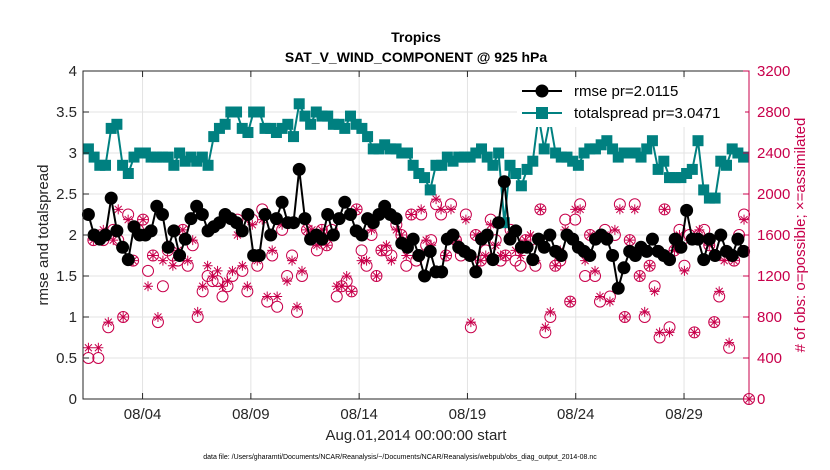 This screenshot has height=470, width=830. Describe the element at coordinates (800, 235) in the screenshot. I see `y-axis-right-label: # of obs: o=possible; ×=assimilated` at that location.